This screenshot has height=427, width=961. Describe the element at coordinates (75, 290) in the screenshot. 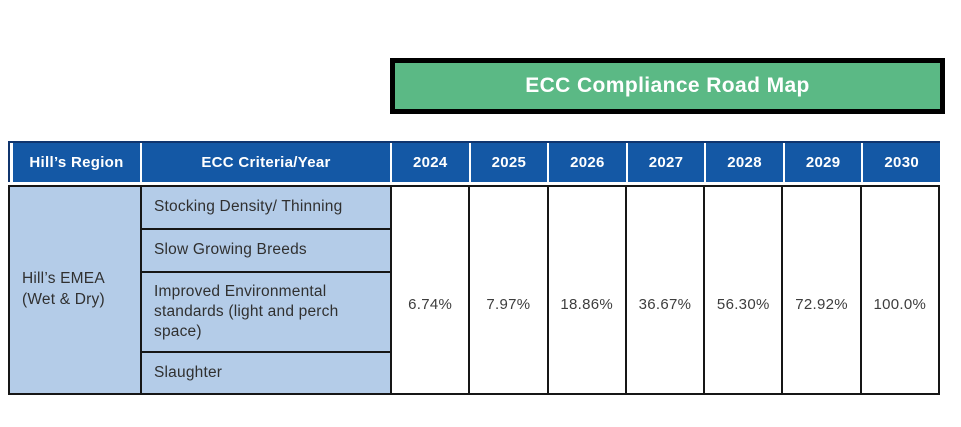

I see `region-cell: Hill’s EMEA (Wet & Dry)` at that location.